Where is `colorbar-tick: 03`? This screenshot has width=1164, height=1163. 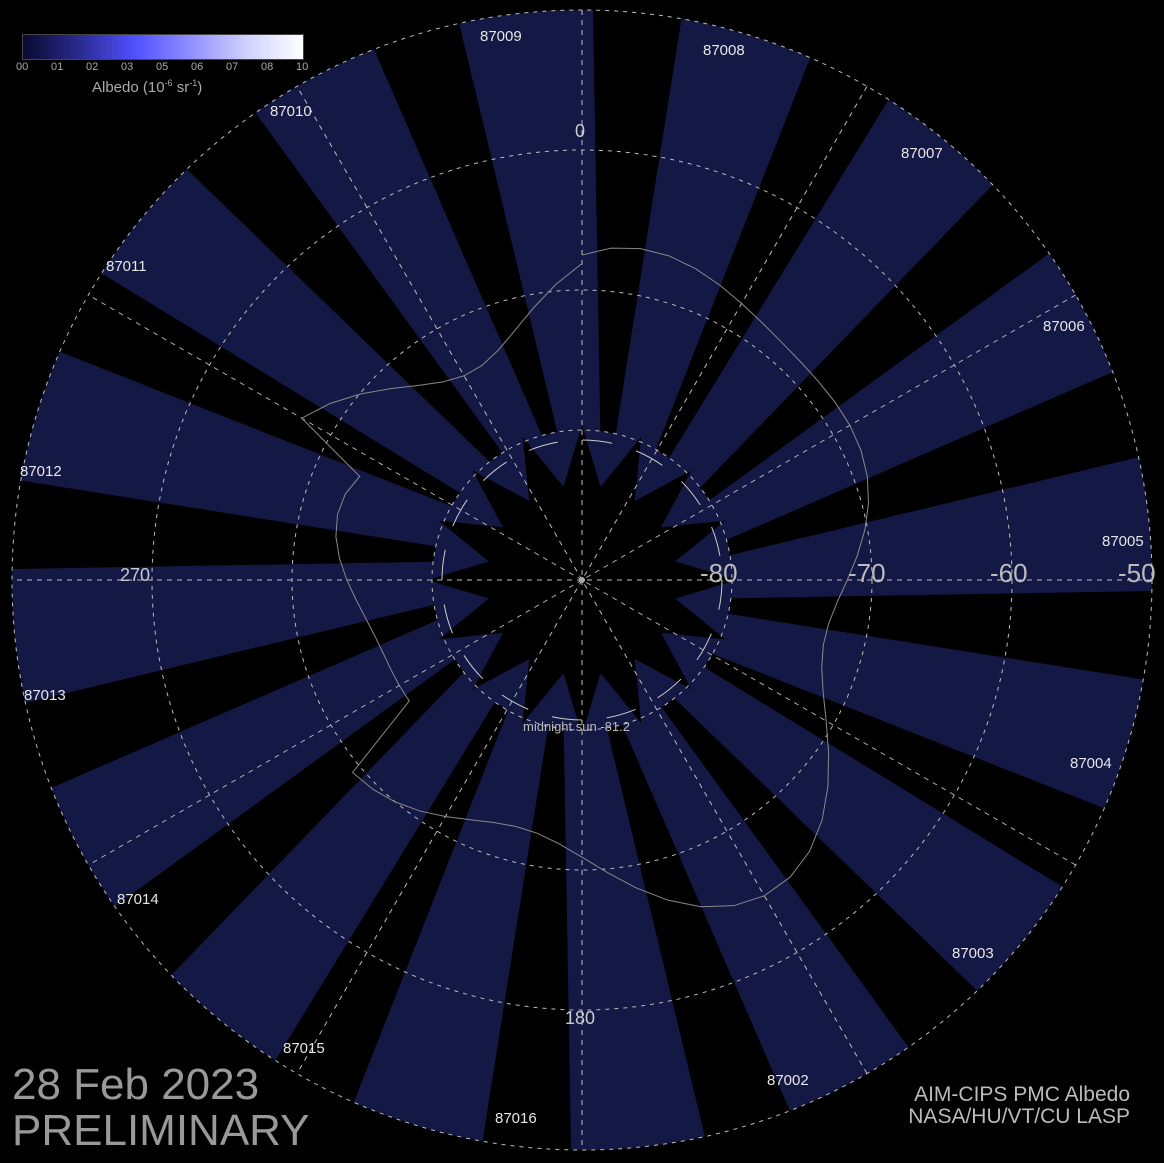
colorbar-tick: 03 is located at coordinates (127, 67).